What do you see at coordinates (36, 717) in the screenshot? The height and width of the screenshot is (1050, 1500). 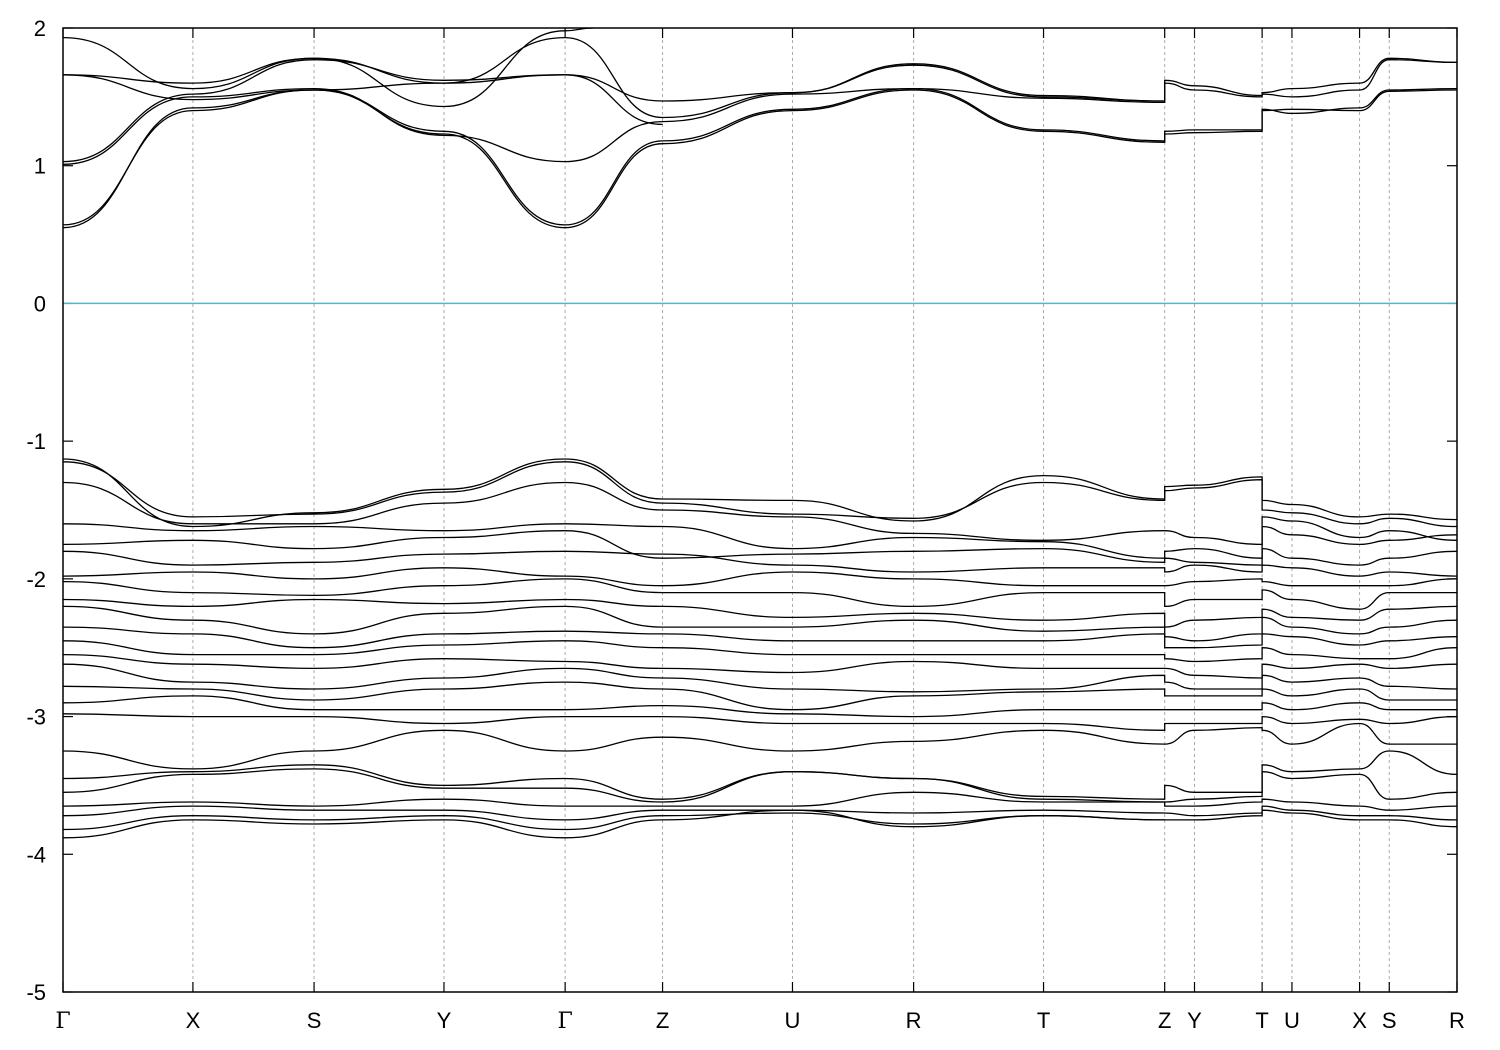 I see `y-tick-label: -3` at bounding box center [36, 717].